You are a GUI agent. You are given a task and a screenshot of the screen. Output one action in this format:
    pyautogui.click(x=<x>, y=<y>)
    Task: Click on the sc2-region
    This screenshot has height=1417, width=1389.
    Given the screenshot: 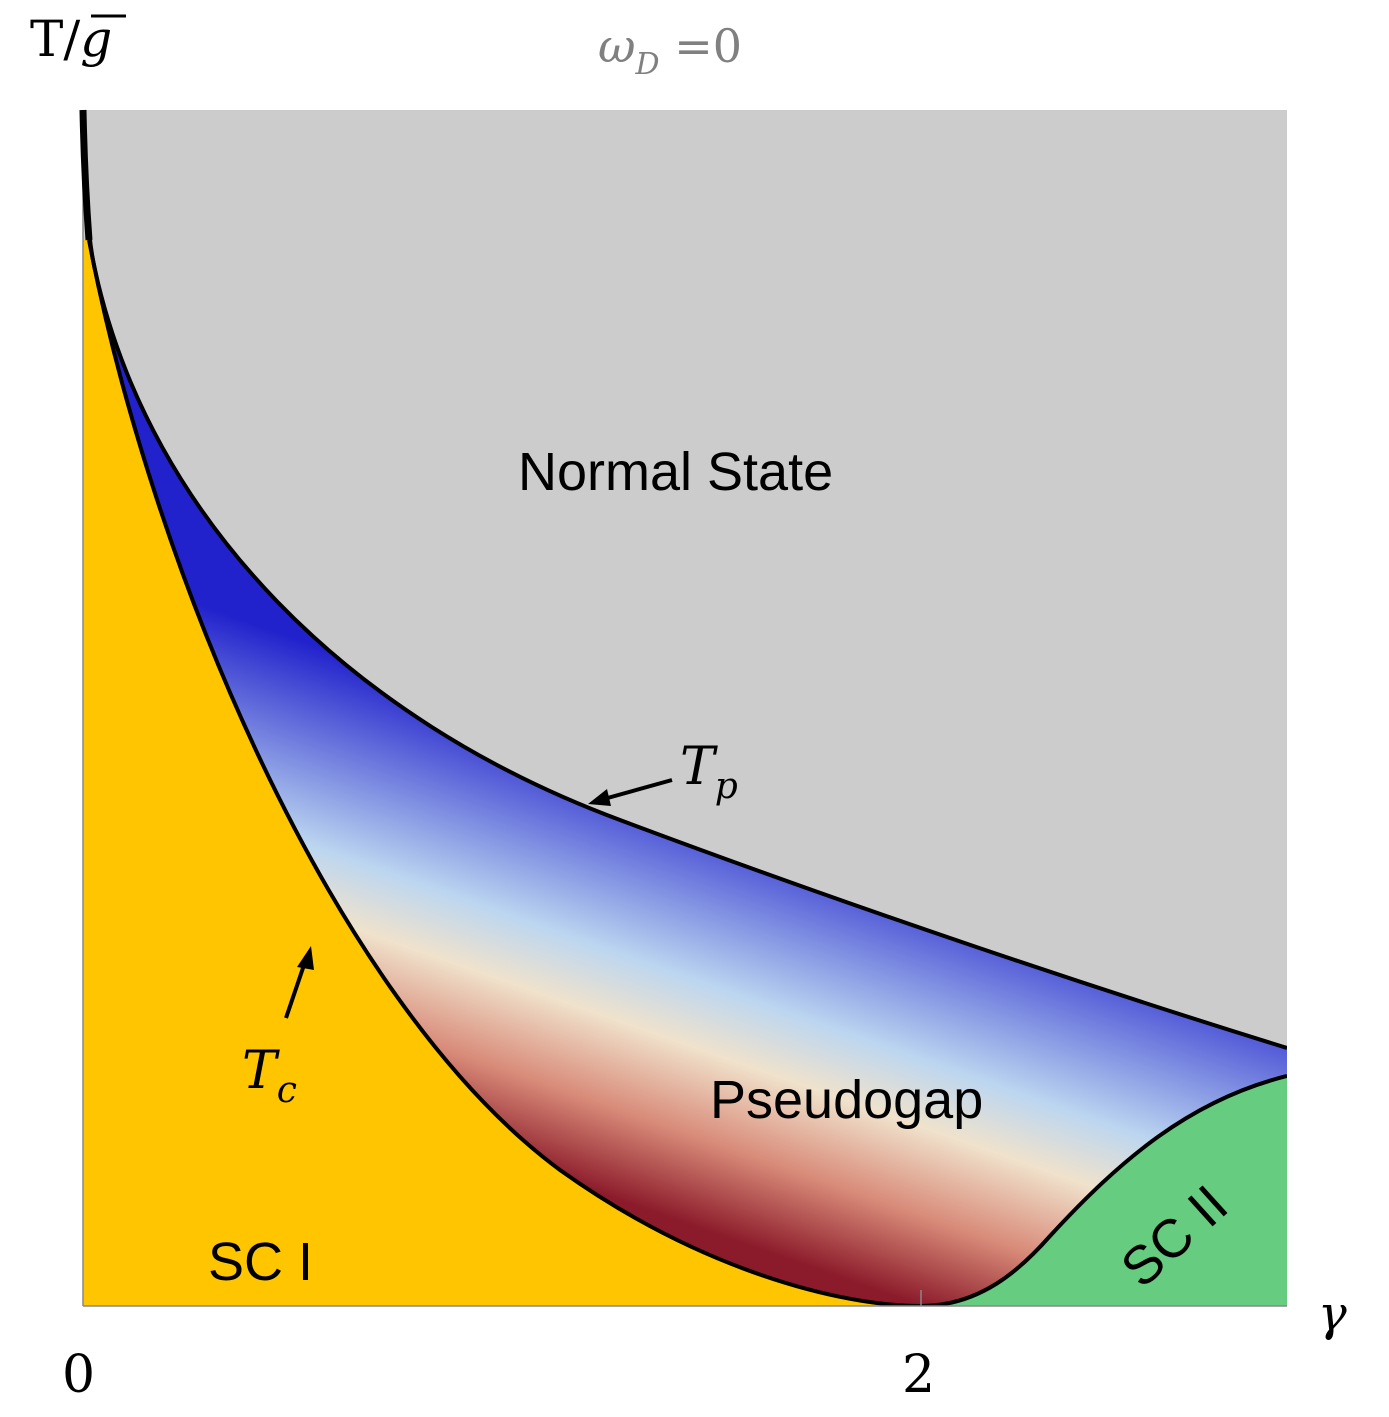 What is the action you would take?
    pyautogui.click(x=1104, y=1191)
    